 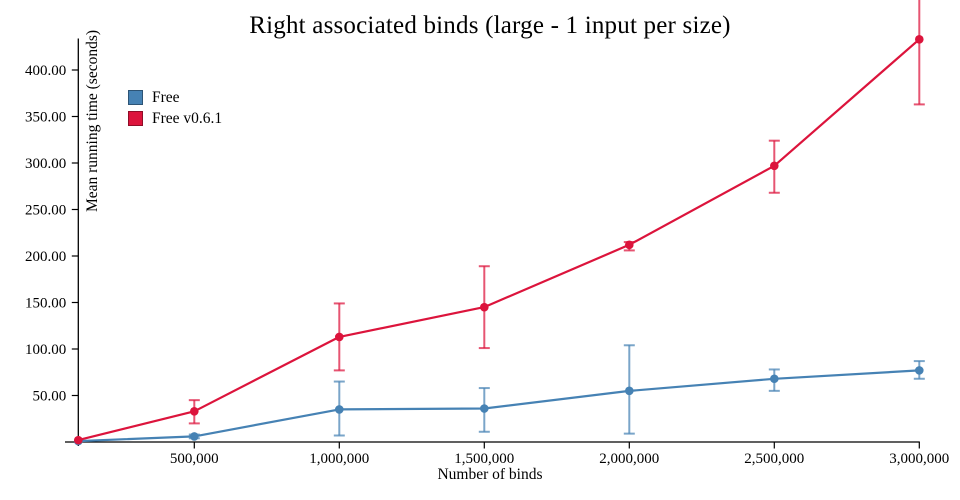 I want to click on y-tick-label: 50.00, so click(x=50, y=397).